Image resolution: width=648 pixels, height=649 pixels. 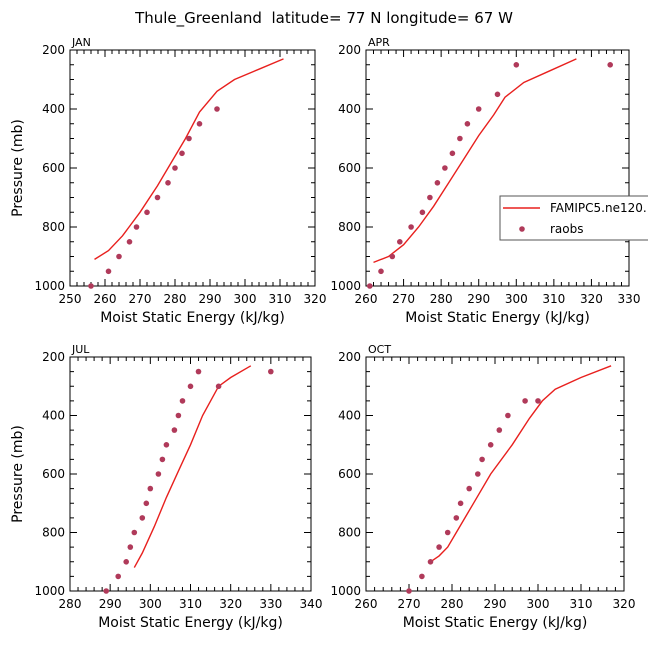 What do you see at coordinates (581, 604) in the screenshot?
I see `x-tick-label: 310` at bounding box center [581, 604].